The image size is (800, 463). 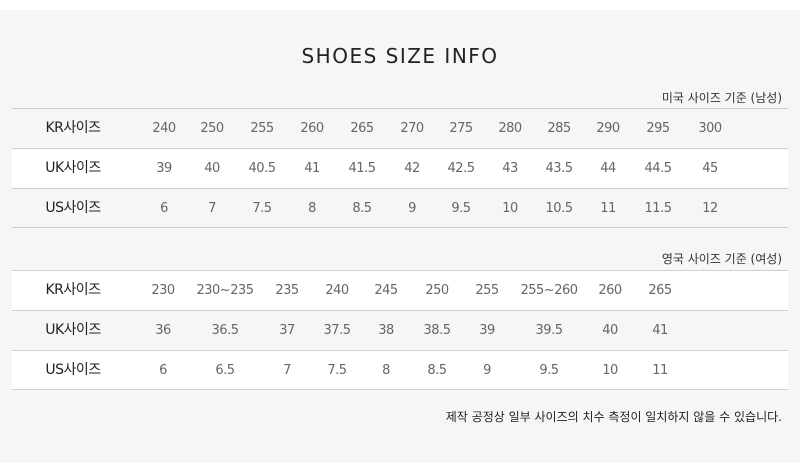 I want to click on women-table-caption: 영국 사이즈 기준 (여성), so click(x=721, y=259).